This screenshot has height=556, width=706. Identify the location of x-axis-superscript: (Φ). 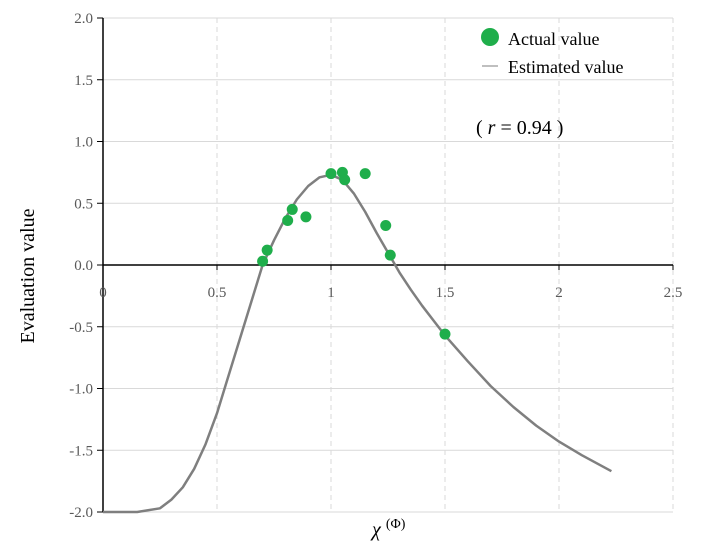
(396, 524).